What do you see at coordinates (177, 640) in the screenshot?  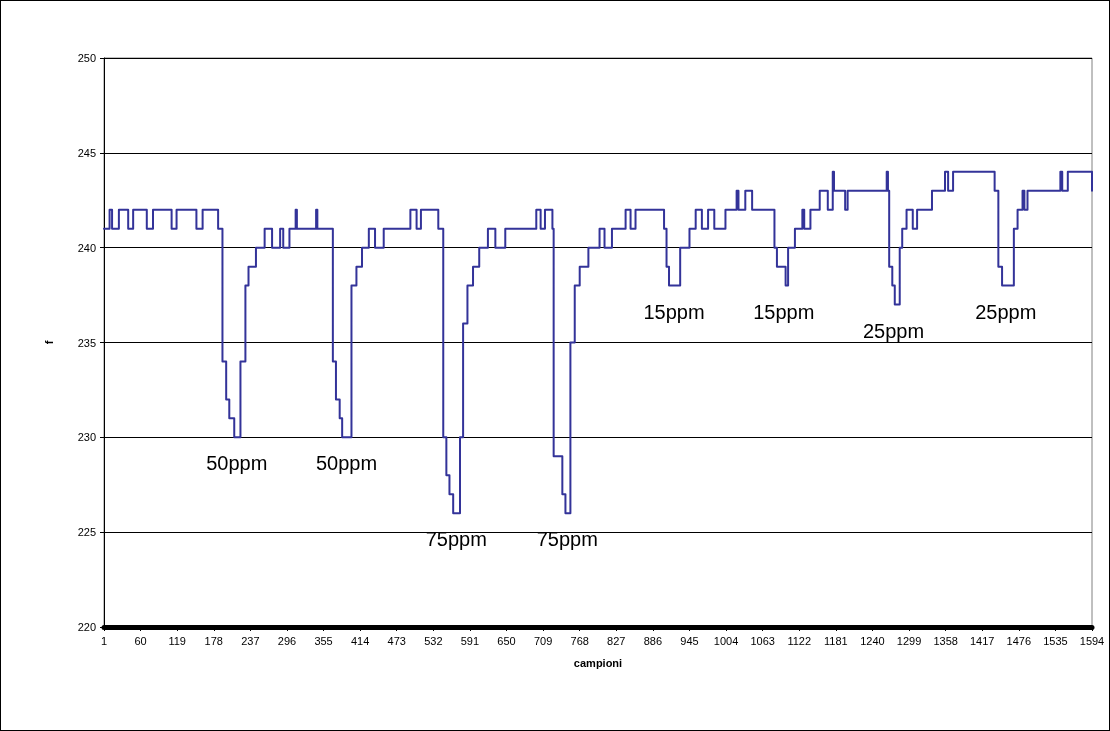 I see `x-tick-label: 119` at bounding box center [177, 640].